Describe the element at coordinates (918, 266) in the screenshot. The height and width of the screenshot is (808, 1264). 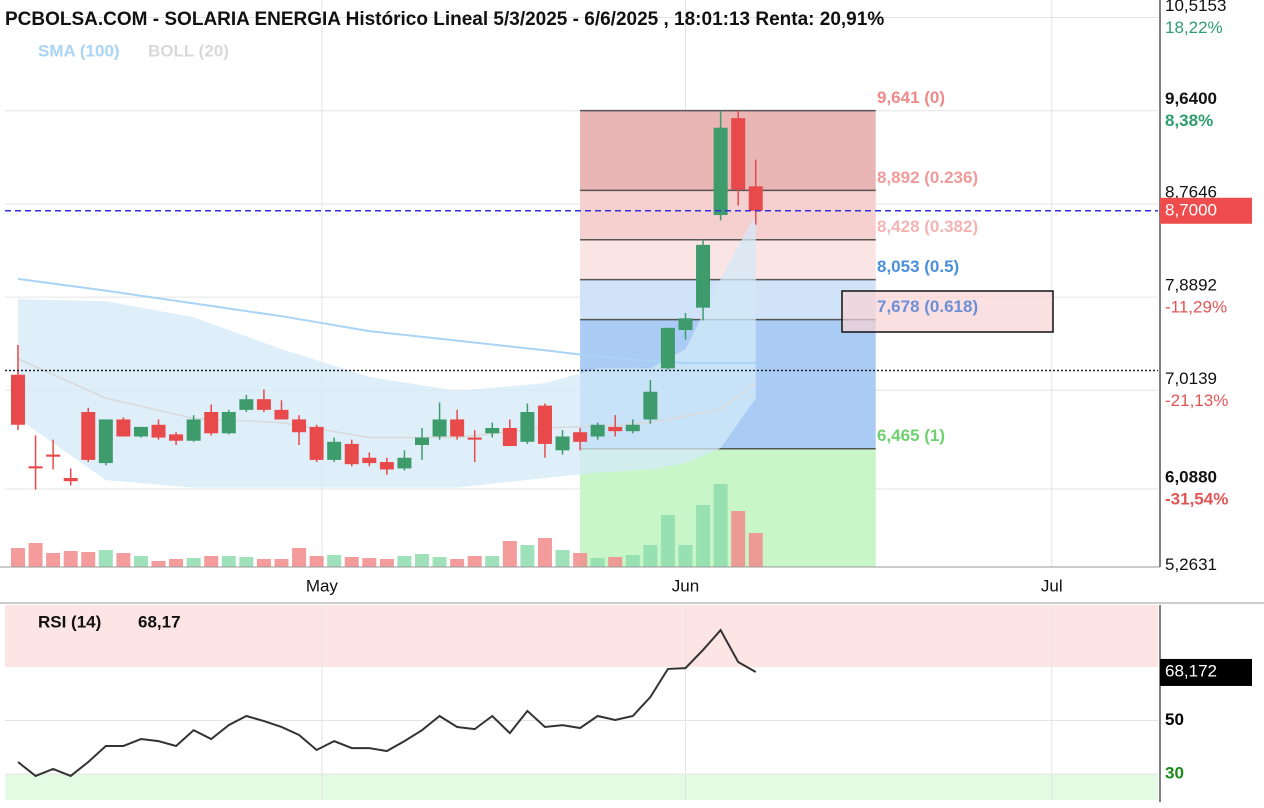
I see `fib-label: 8,053 (0.5)` at that location.